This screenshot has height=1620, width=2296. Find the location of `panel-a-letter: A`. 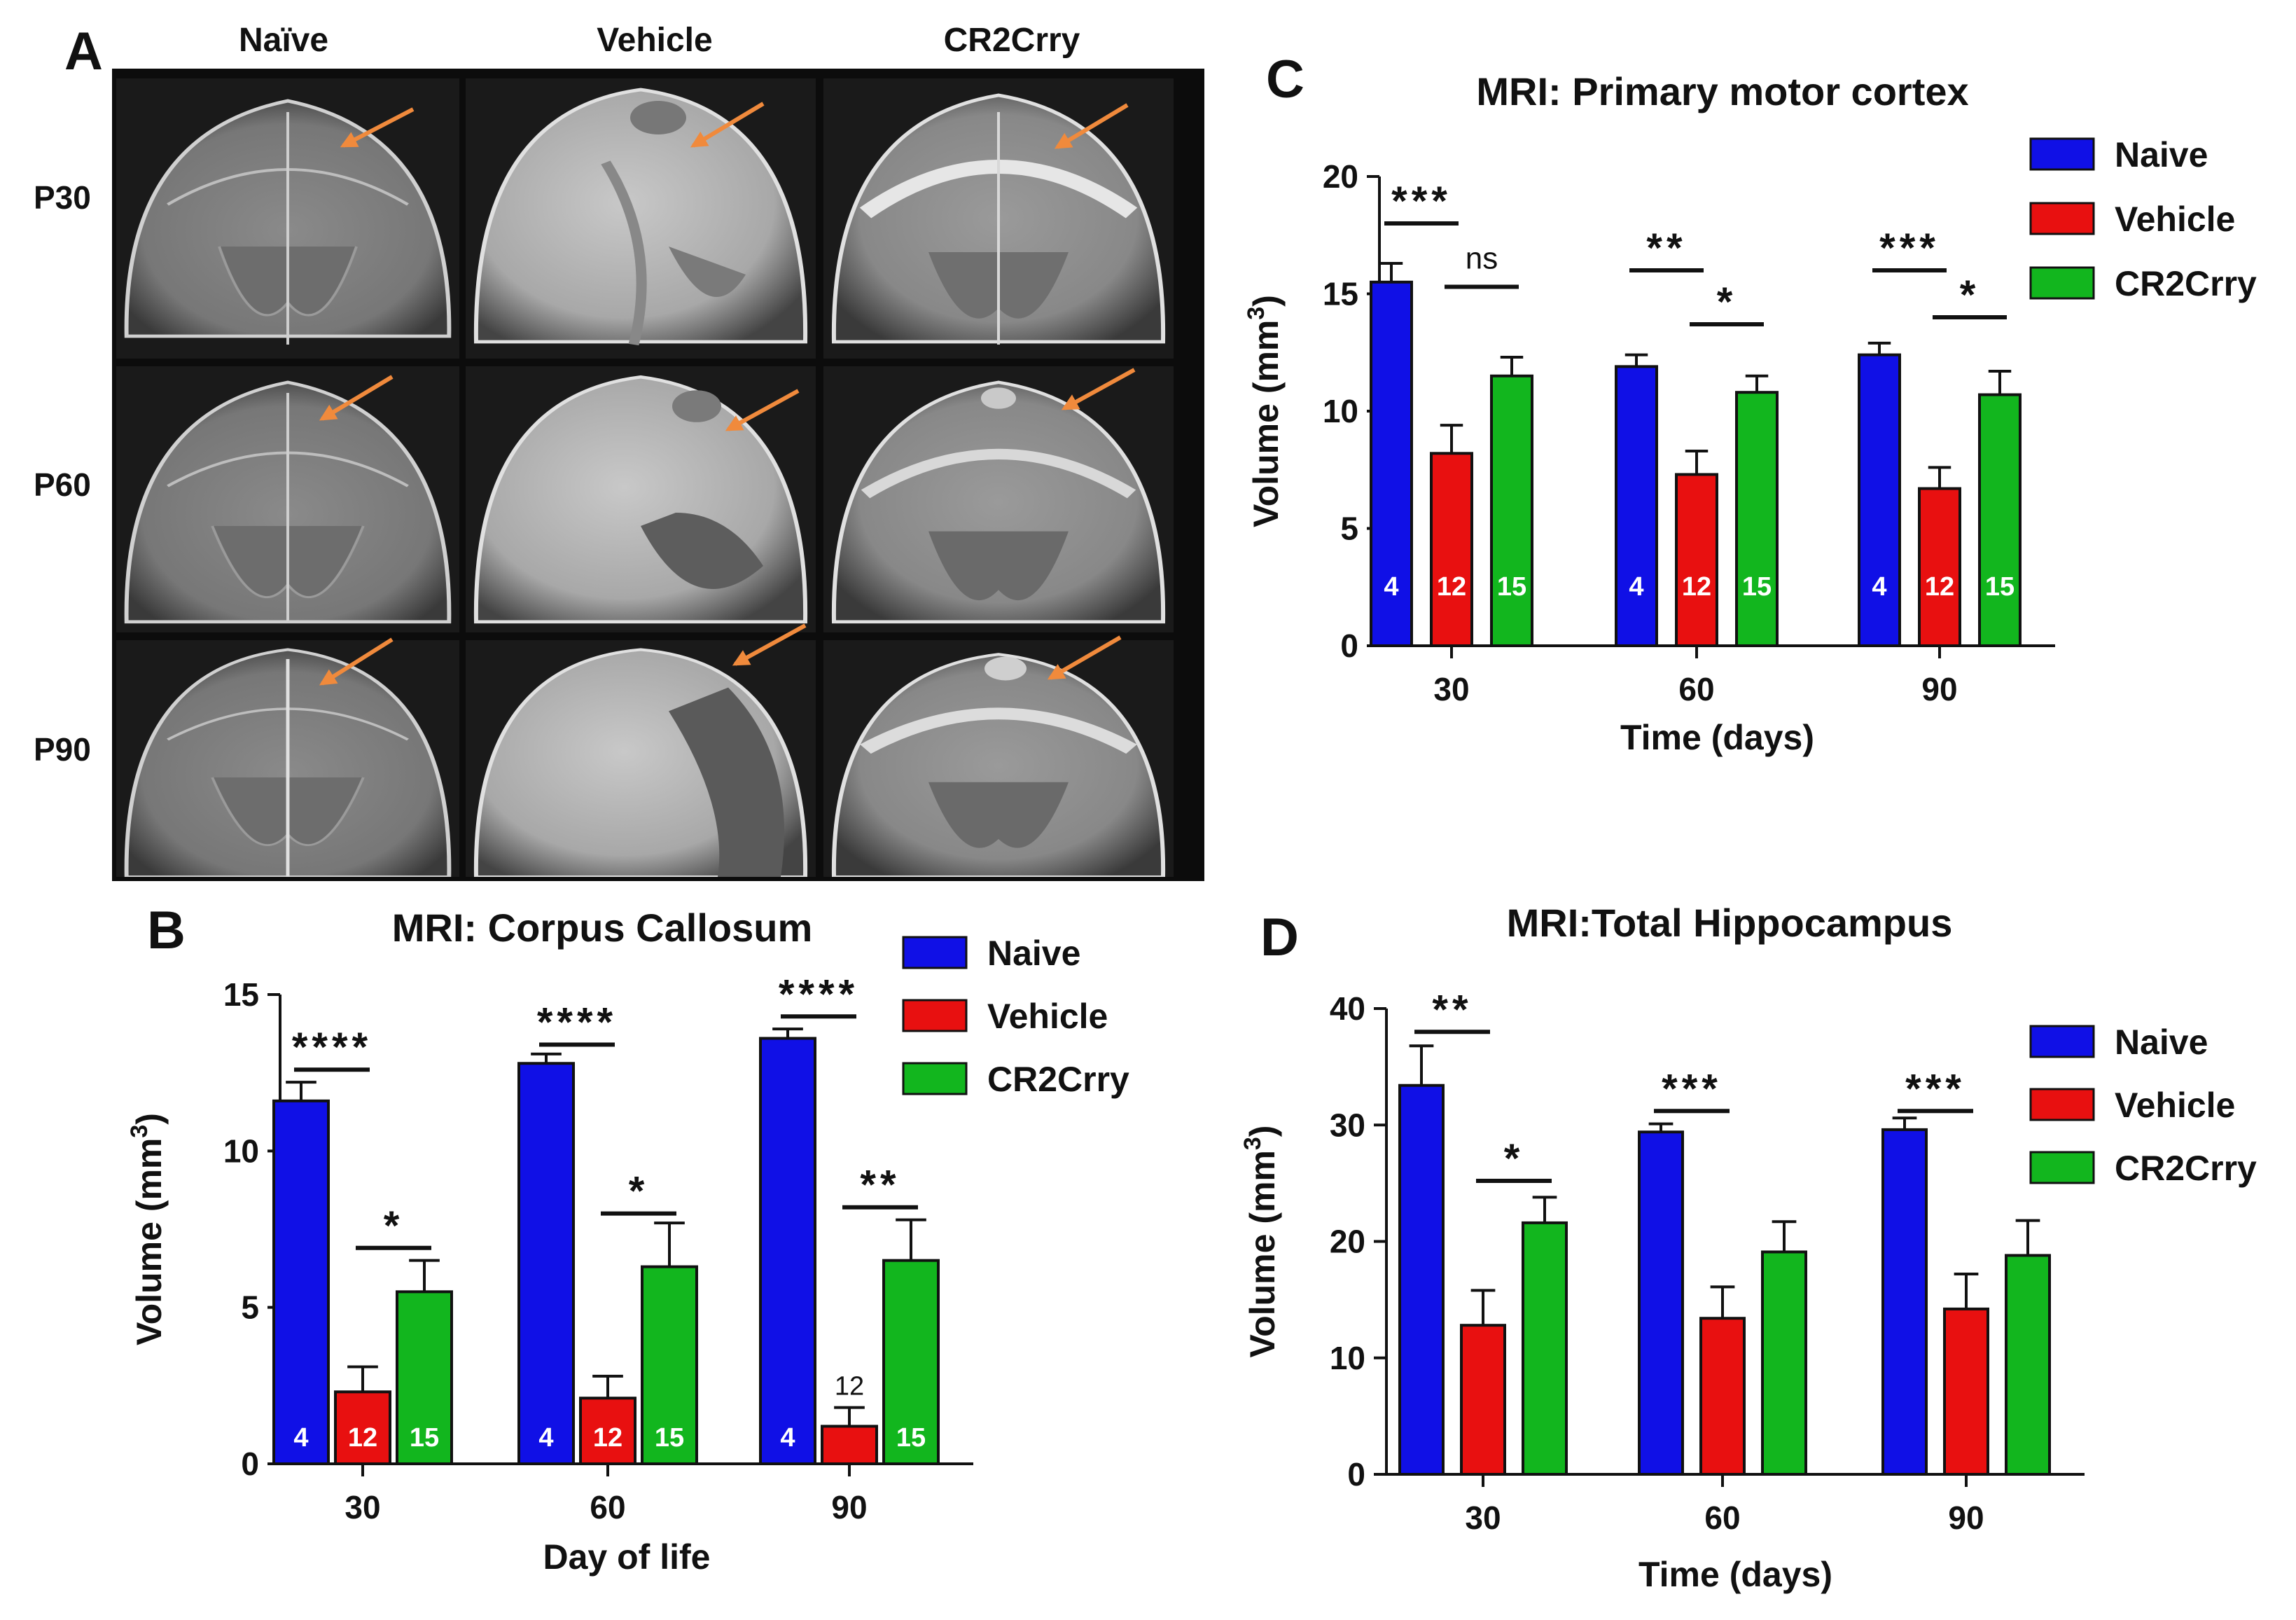

panel-a-letter: A is located at coordinates (83, 51).